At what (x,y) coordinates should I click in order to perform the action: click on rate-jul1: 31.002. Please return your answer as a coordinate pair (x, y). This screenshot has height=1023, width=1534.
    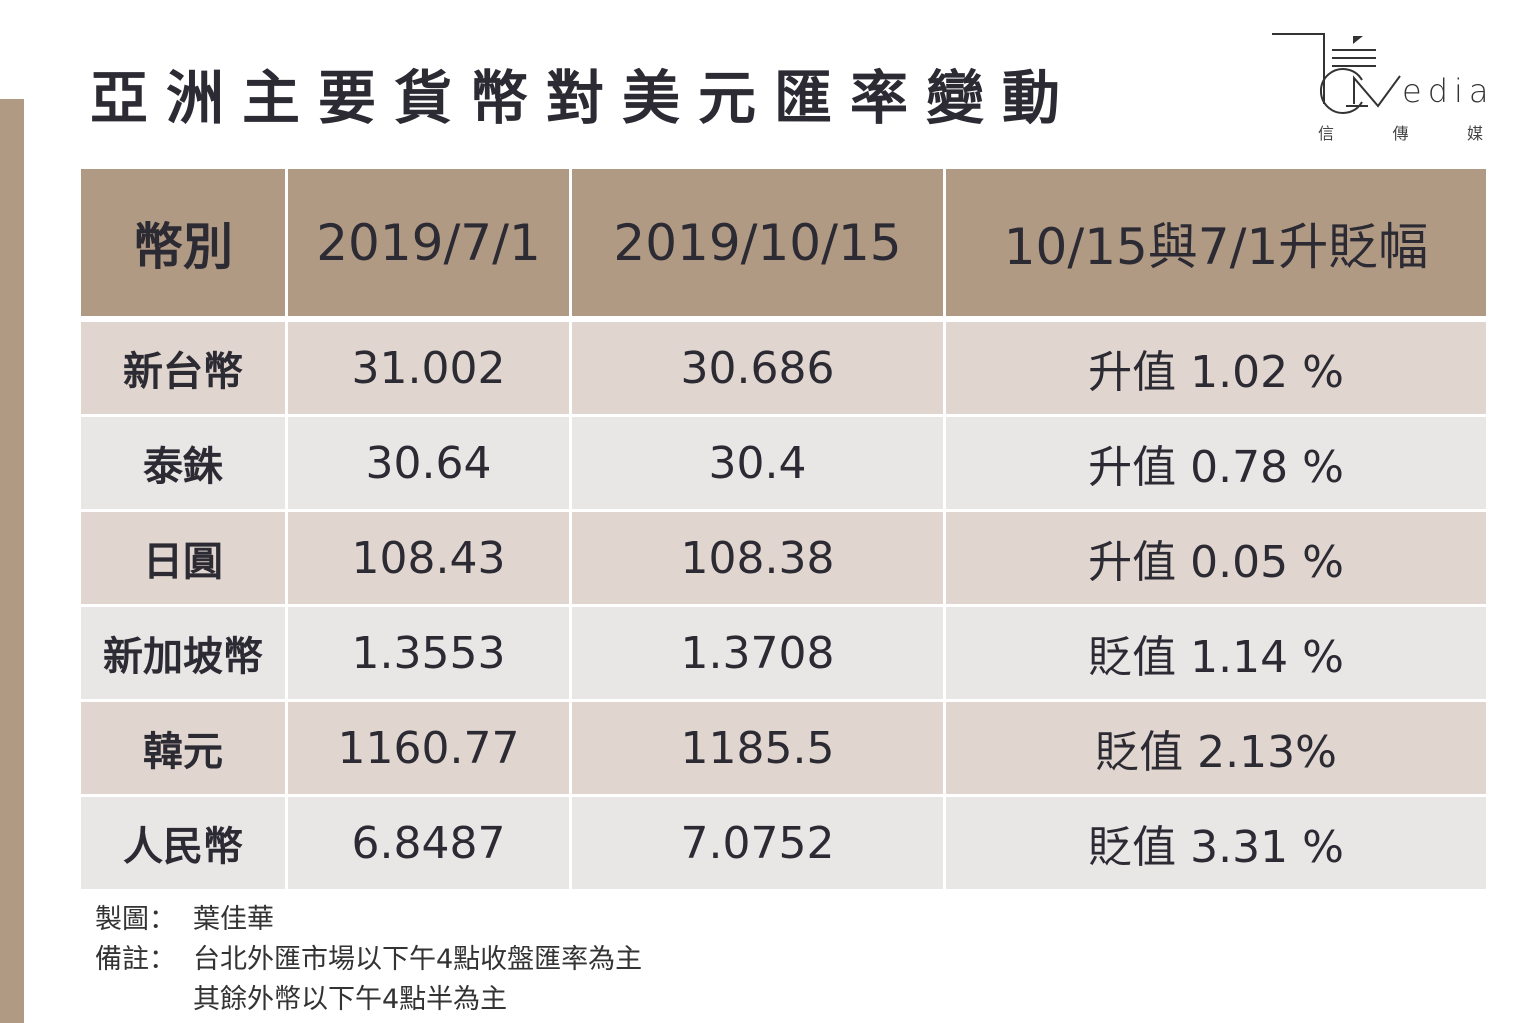
    Looking at the image, I should click on (430, 369).